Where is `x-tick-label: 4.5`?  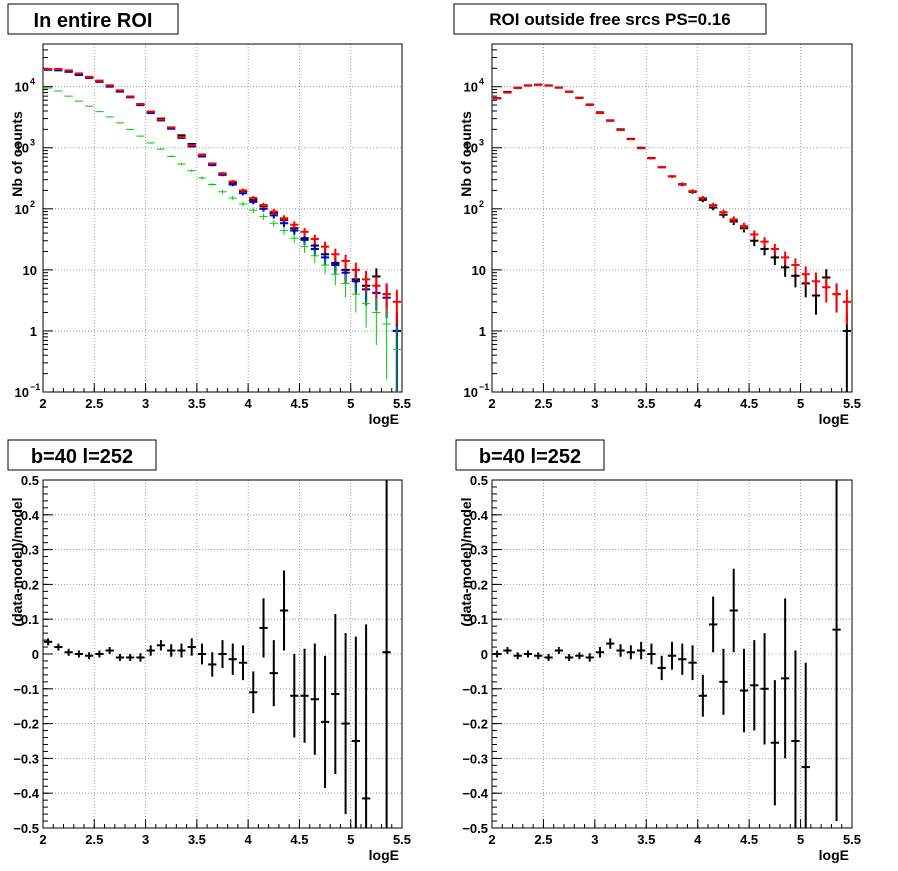
x-tick-label: 4.5 is located at coordinates (299, 403).